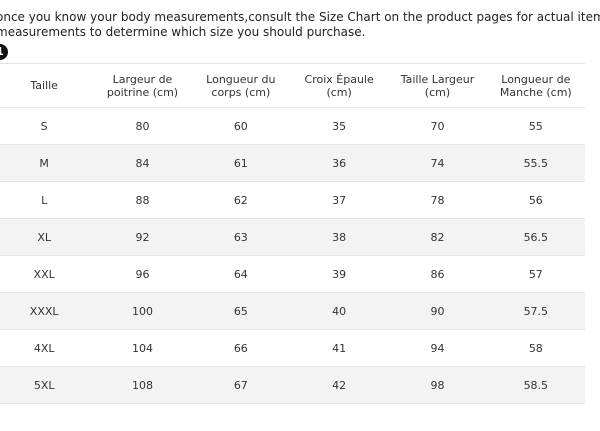 This screenshot has width=600, height=431. I want to click on table-row: 4XL 104 66 41 94 58, so click(292, 348).